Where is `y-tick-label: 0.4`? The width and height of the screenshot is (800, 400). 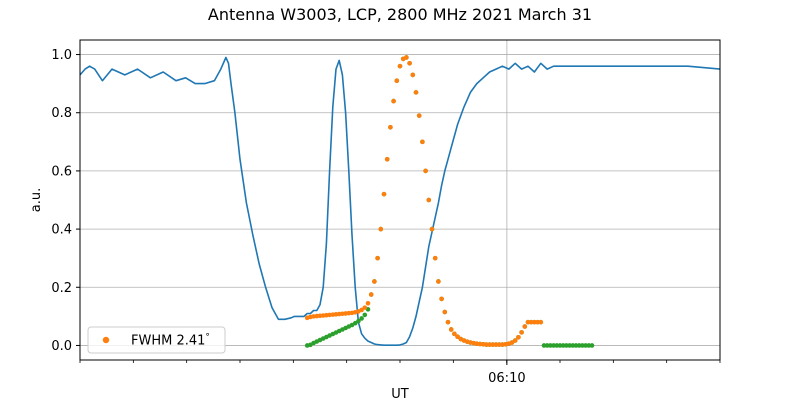 y-tick-label: 0.4 is located at coordinates (61, 230).